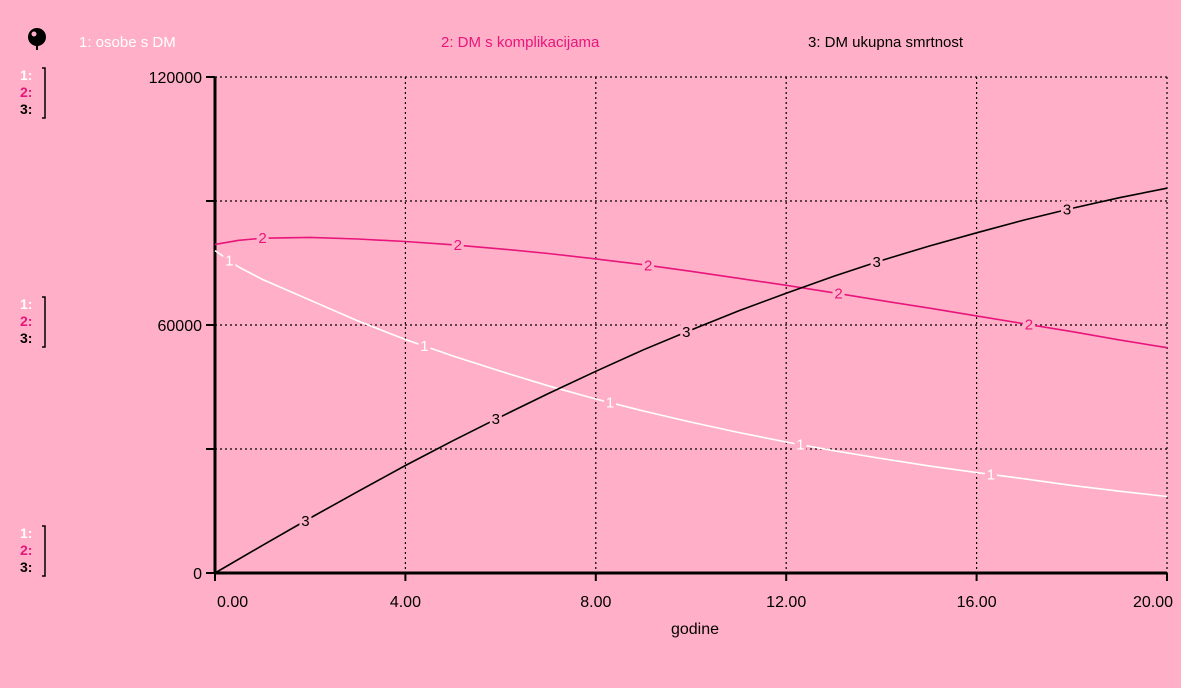 This screenshot has width=1181, height=688. What do you see at coordinates (595, 602) in the screenshot?
I see `x-tick-label: 8.00` at bounding box center [595, 602].